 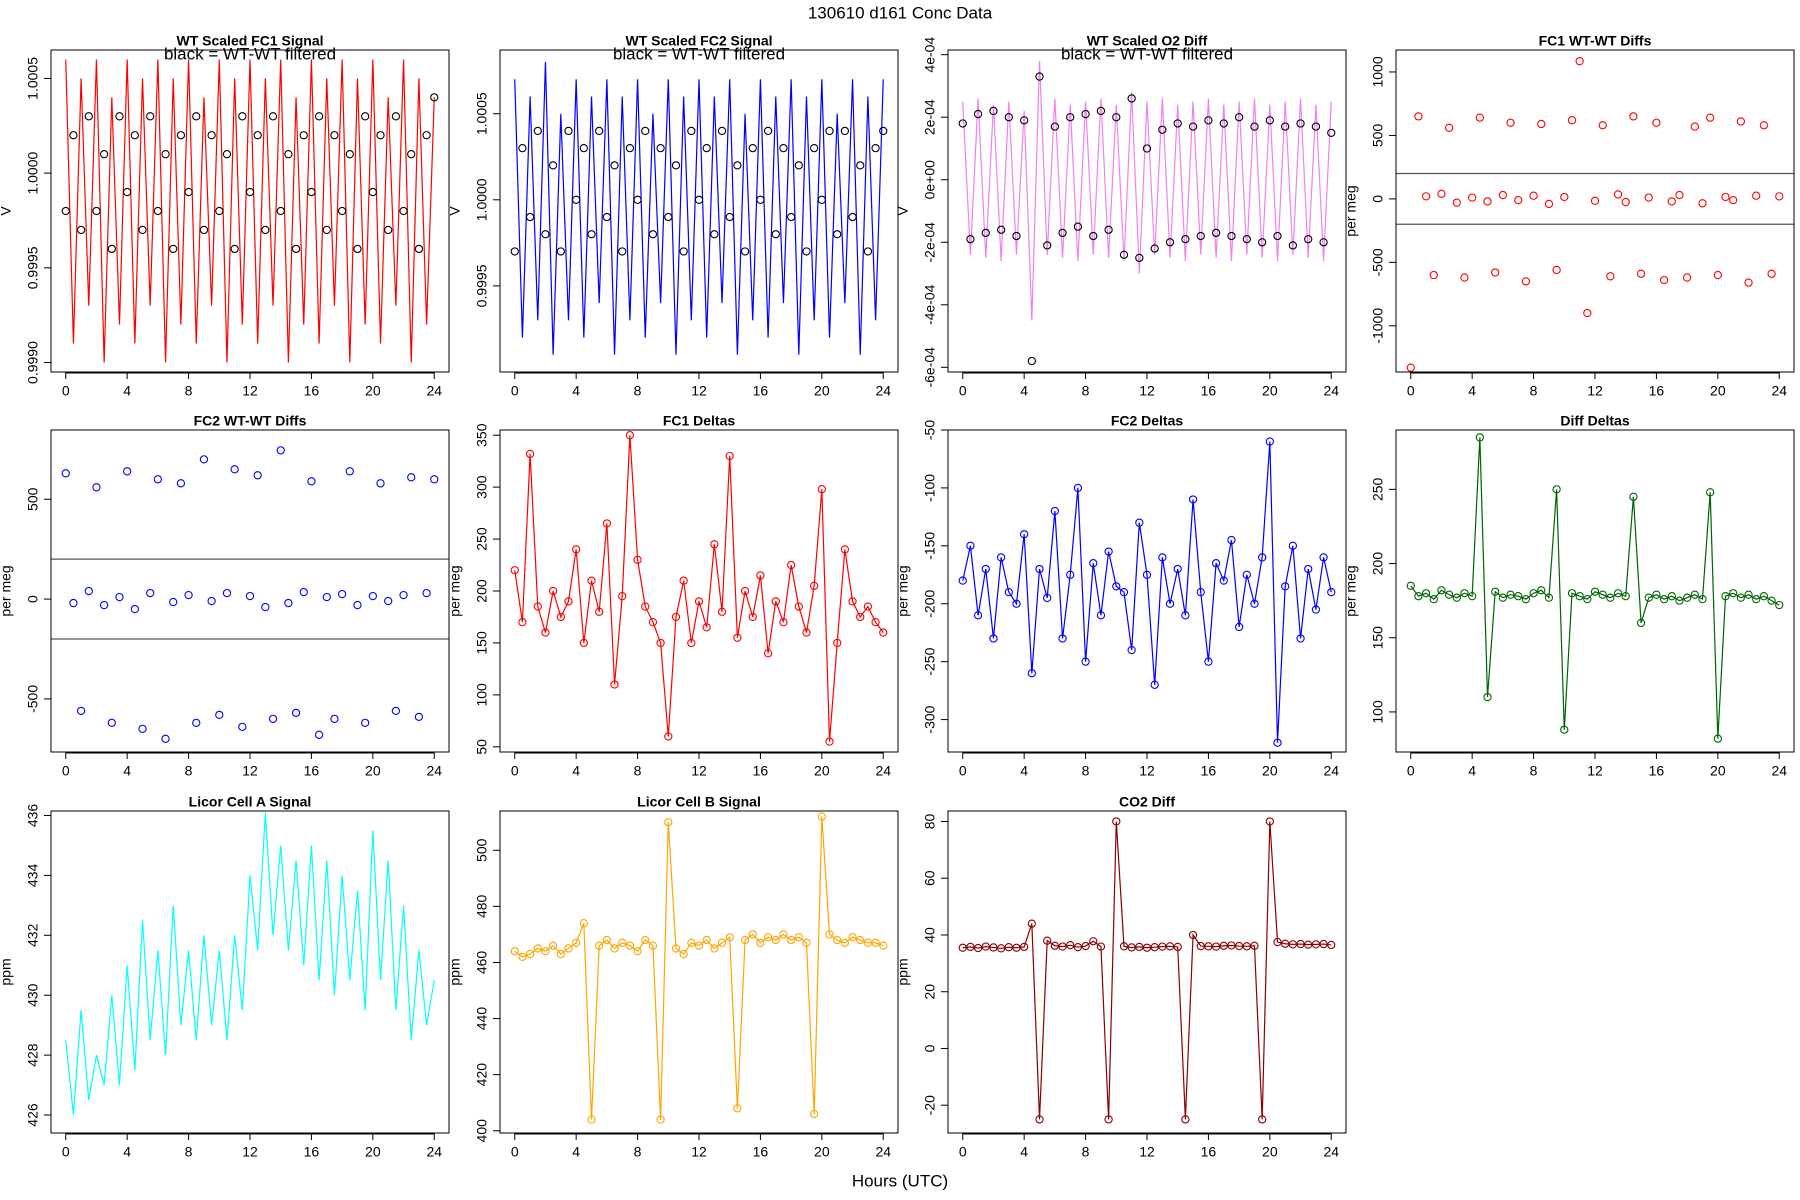 I want to click on y-tick-label: -300, so click(x=930, y=719).